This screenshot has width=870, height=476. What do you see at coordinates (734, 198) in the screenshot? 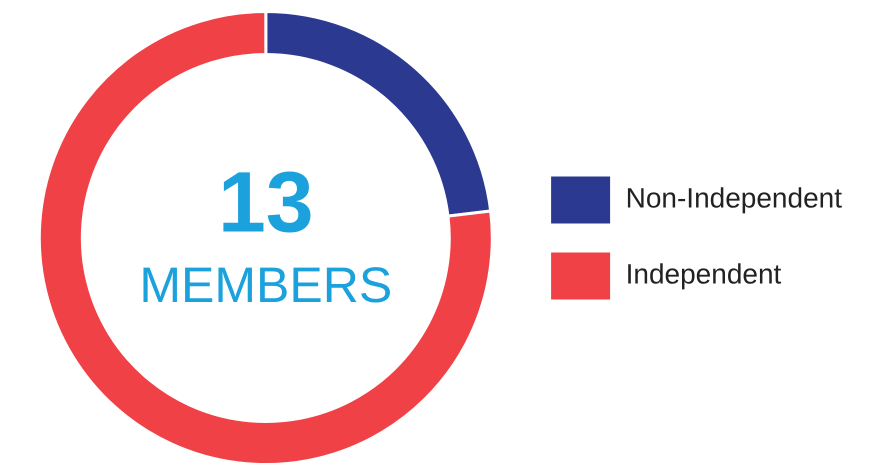
I see `legend-label: Non-Independent` at bounding box center [734, 198].